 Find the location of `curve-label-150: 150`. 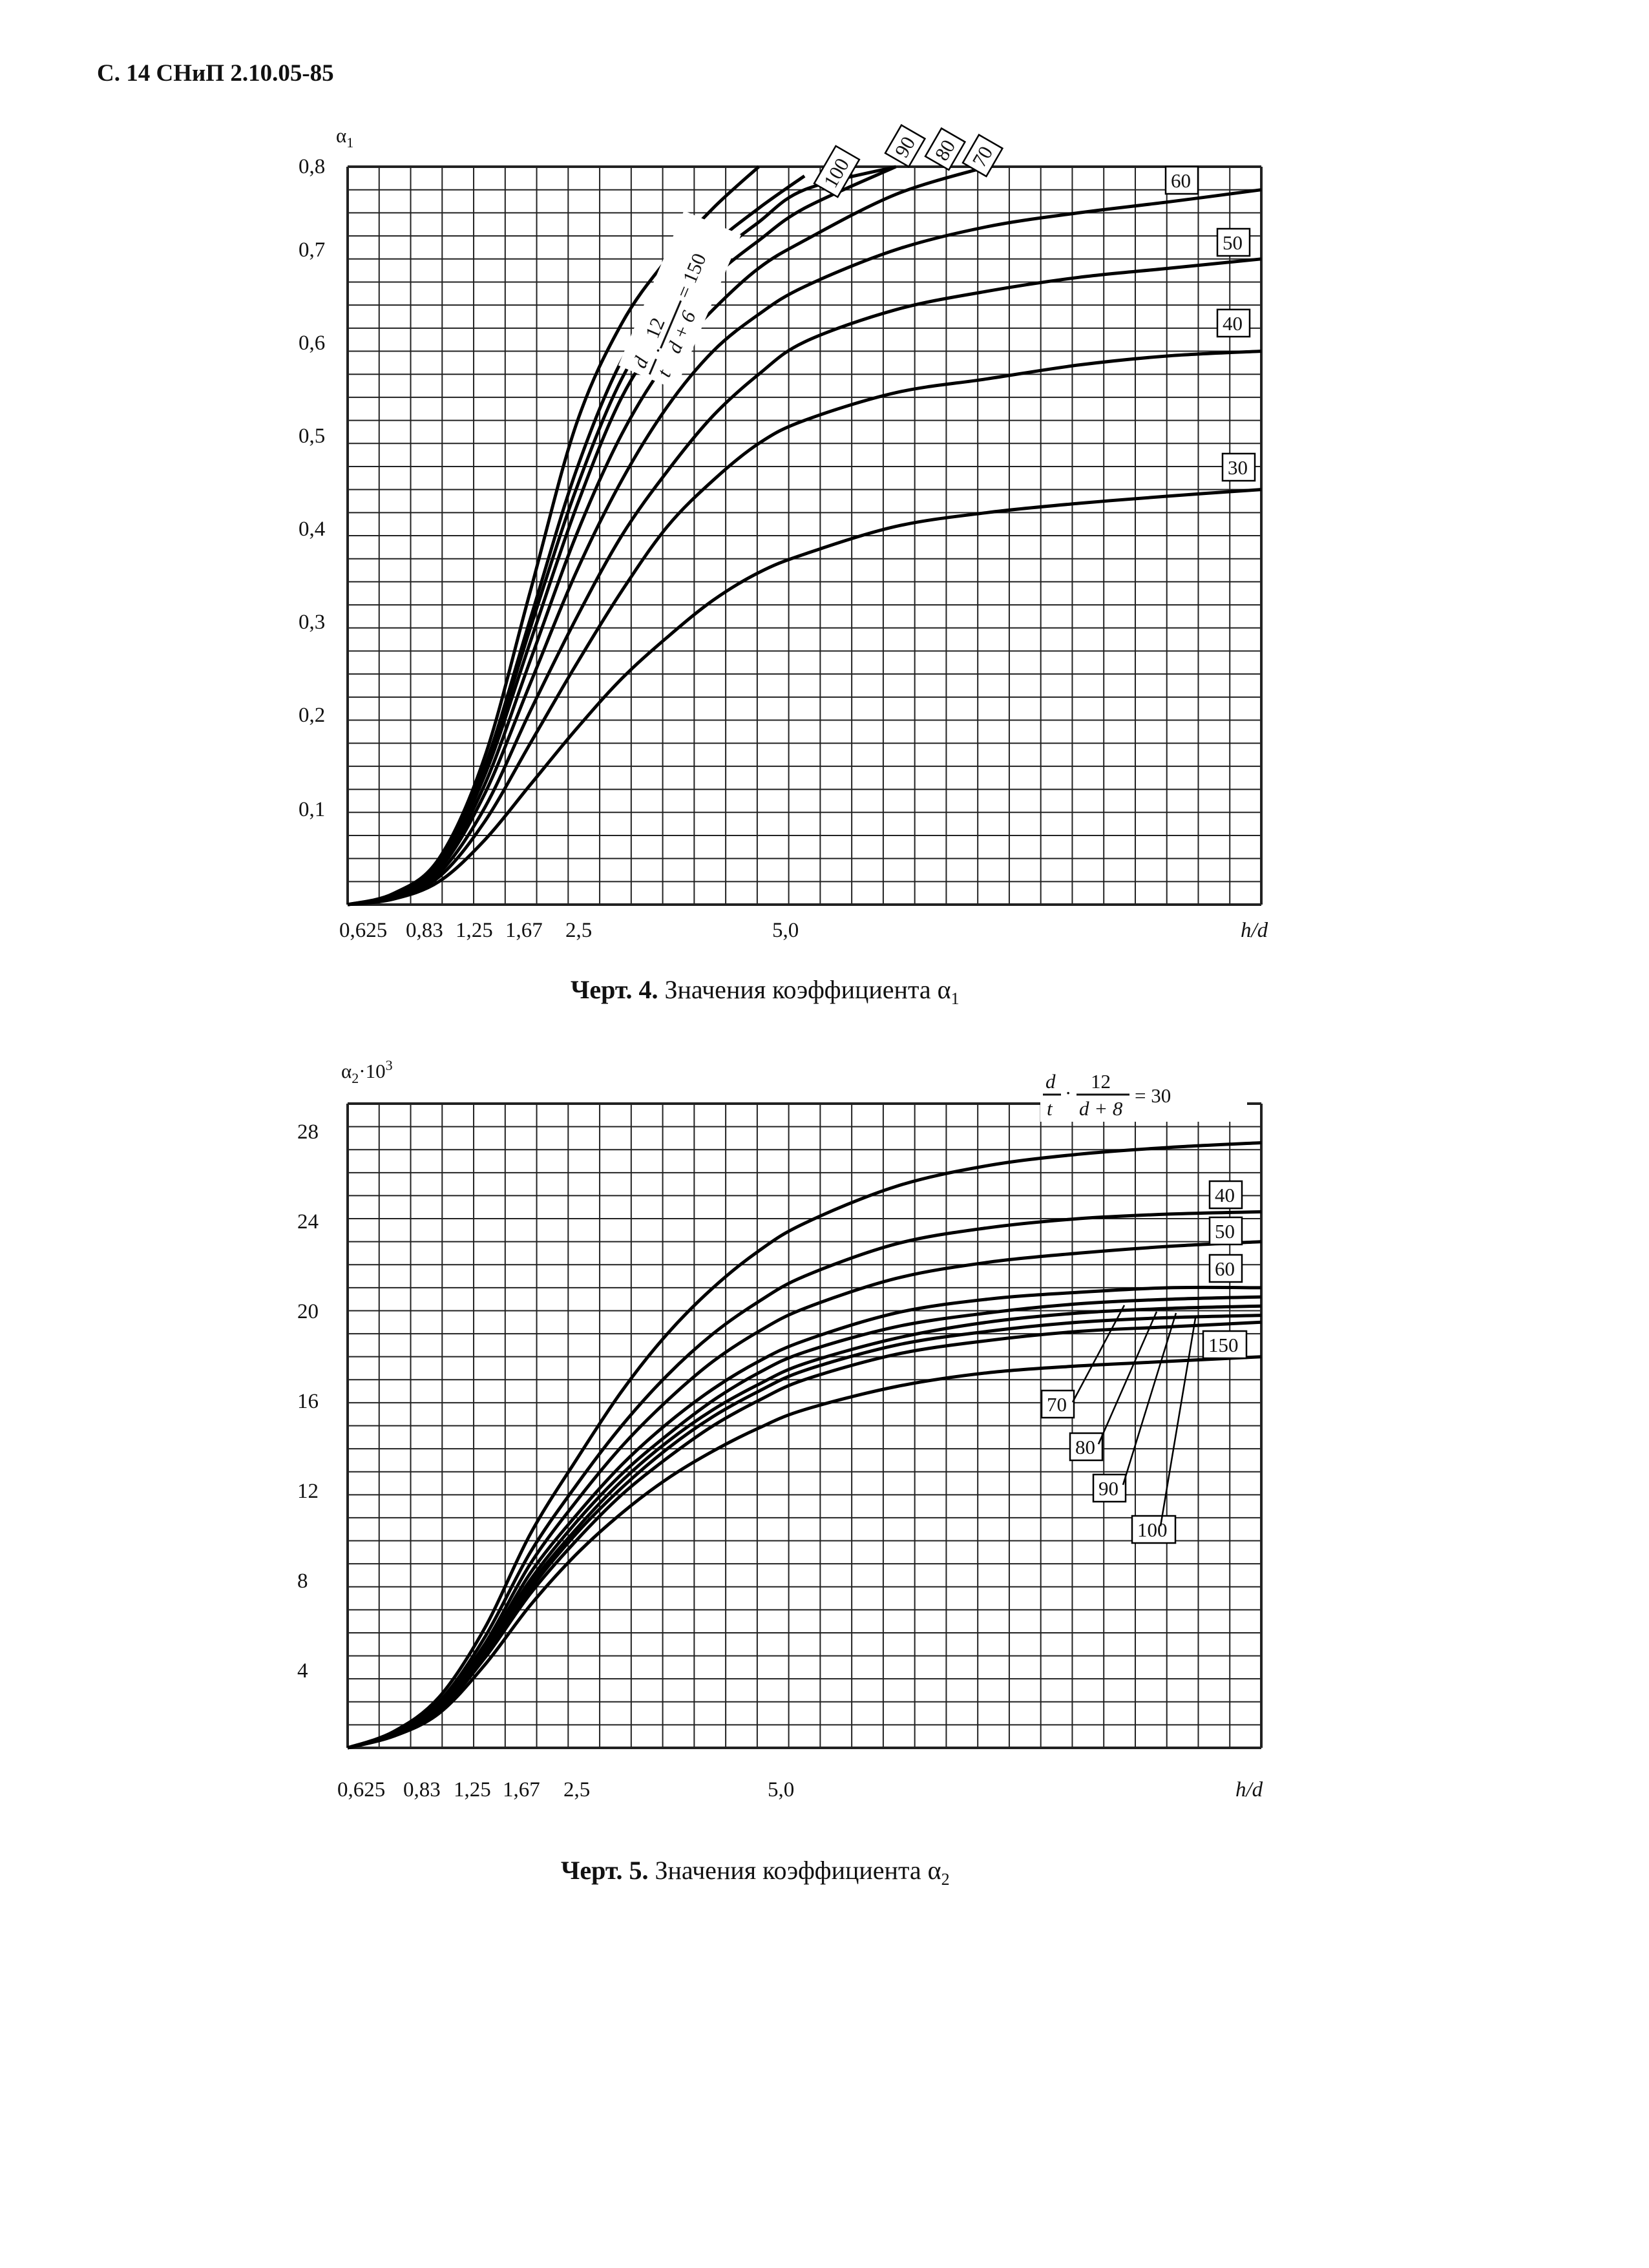

curve-label-150: 150 is located at coordinates (1225, 1345).